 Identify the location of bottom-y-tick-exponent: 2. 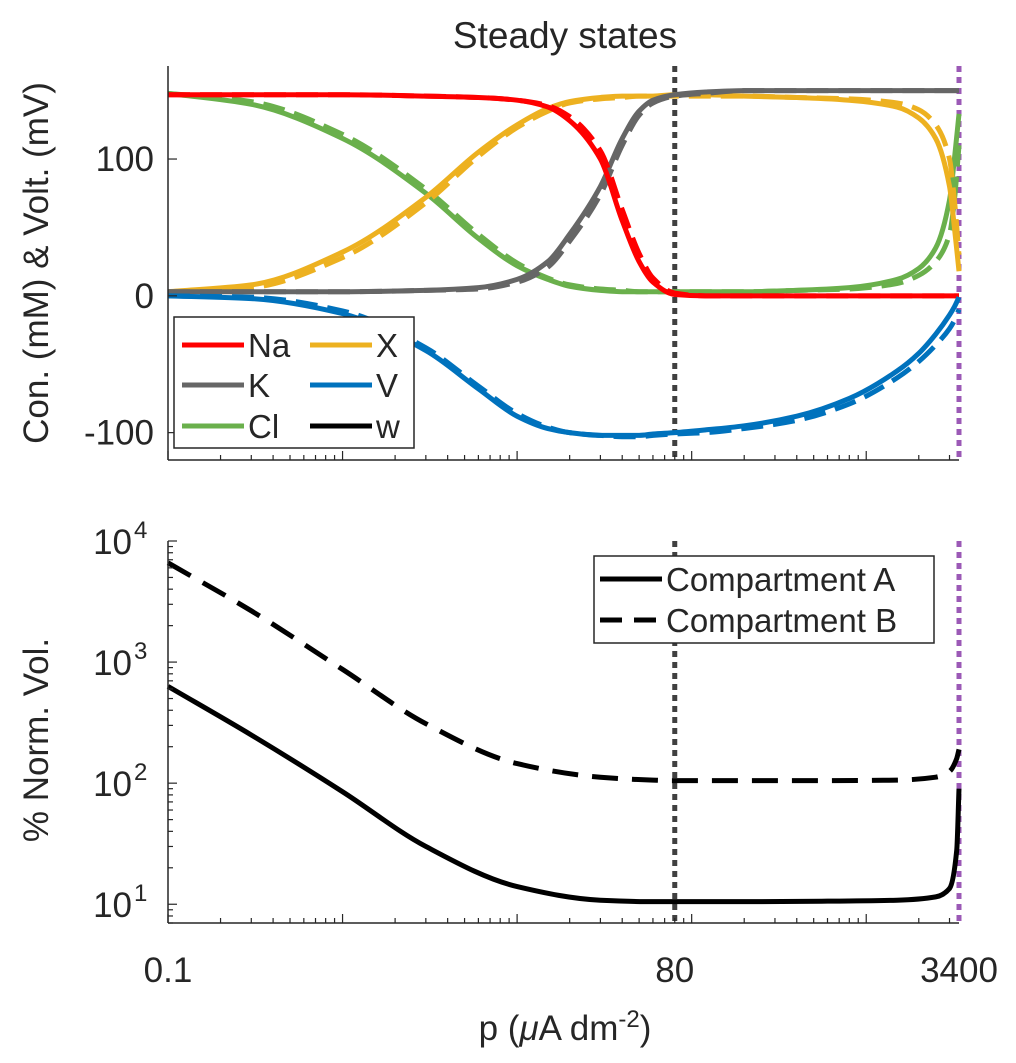
(140, 772).